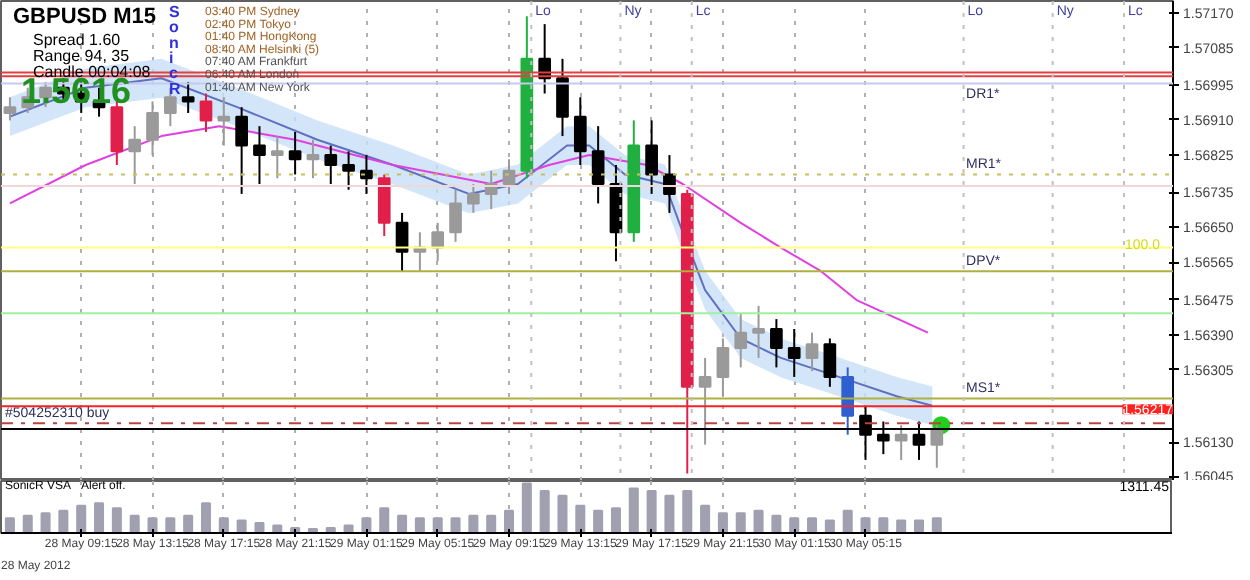 The height and width of the screenshot is (580, 1250). What do you see at coordinates (85, 17) in the screenshot?
I see `annotation: GBPUSD M15` at bounding box center [85, 17].